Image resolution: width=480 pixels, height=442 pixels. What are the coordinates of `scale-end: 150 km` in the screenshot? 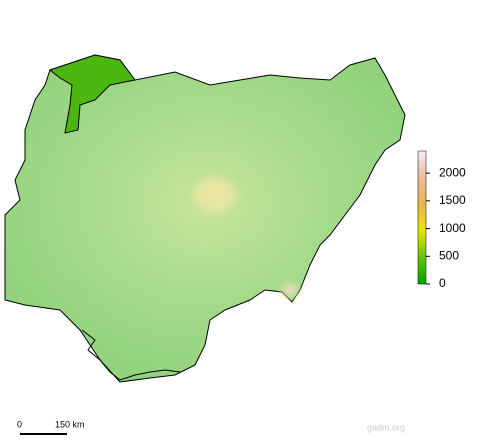 It's located at (70, 424).